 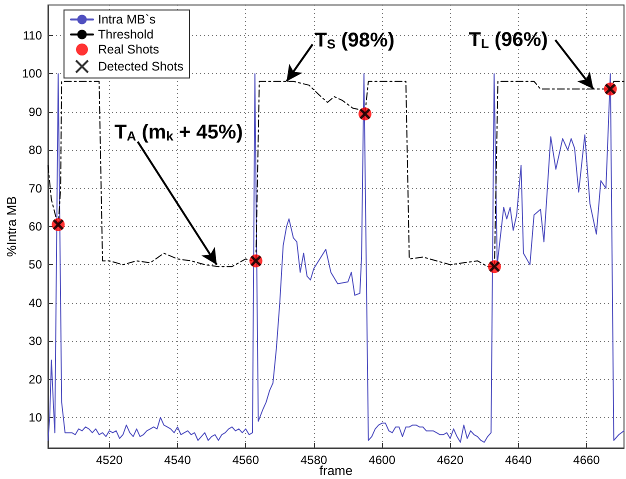 What do you see at coordinates (178, 460) in the screenshot?
I see `x-tick-label: 4540` at bounding box center [178, 460].